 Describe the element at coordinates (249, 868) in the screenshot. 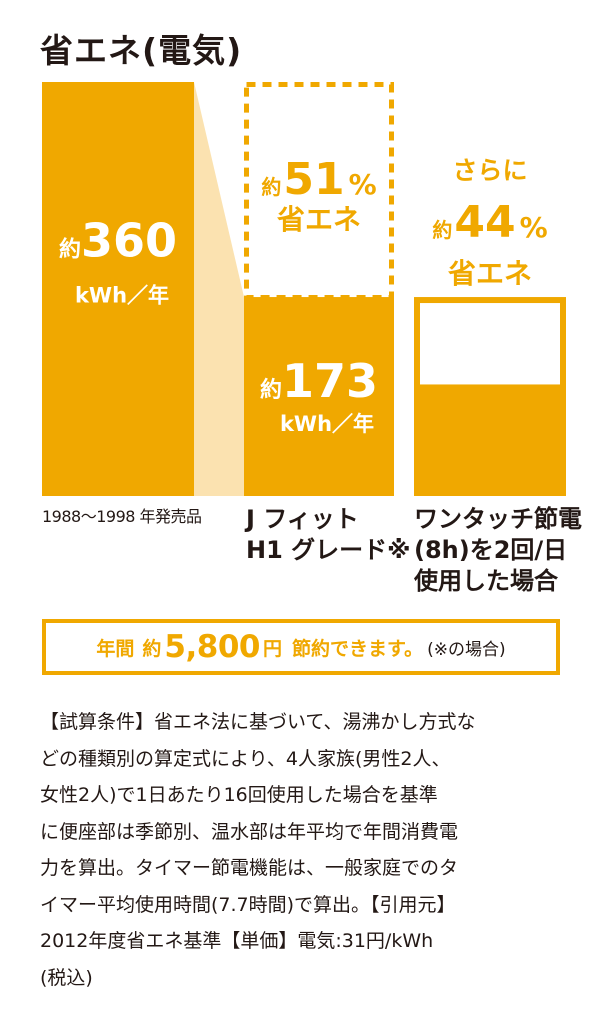

I see `note-line: 力を算出。タイマー節電機能は、一般家庭でのタ` at that location.